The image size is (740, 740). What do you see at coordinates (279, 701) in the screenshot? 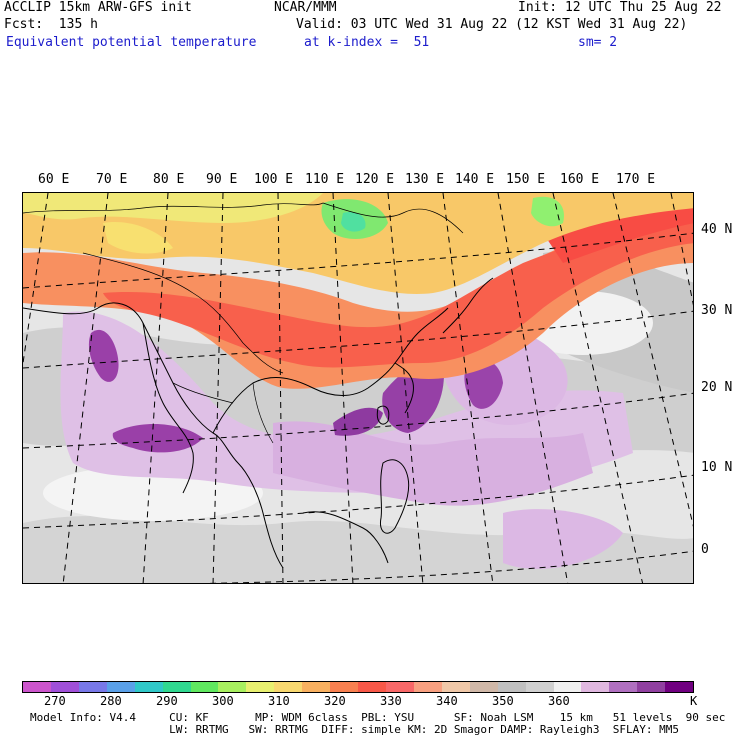
I see `colorbar-tick: 310` at bounding box center [279, 701].